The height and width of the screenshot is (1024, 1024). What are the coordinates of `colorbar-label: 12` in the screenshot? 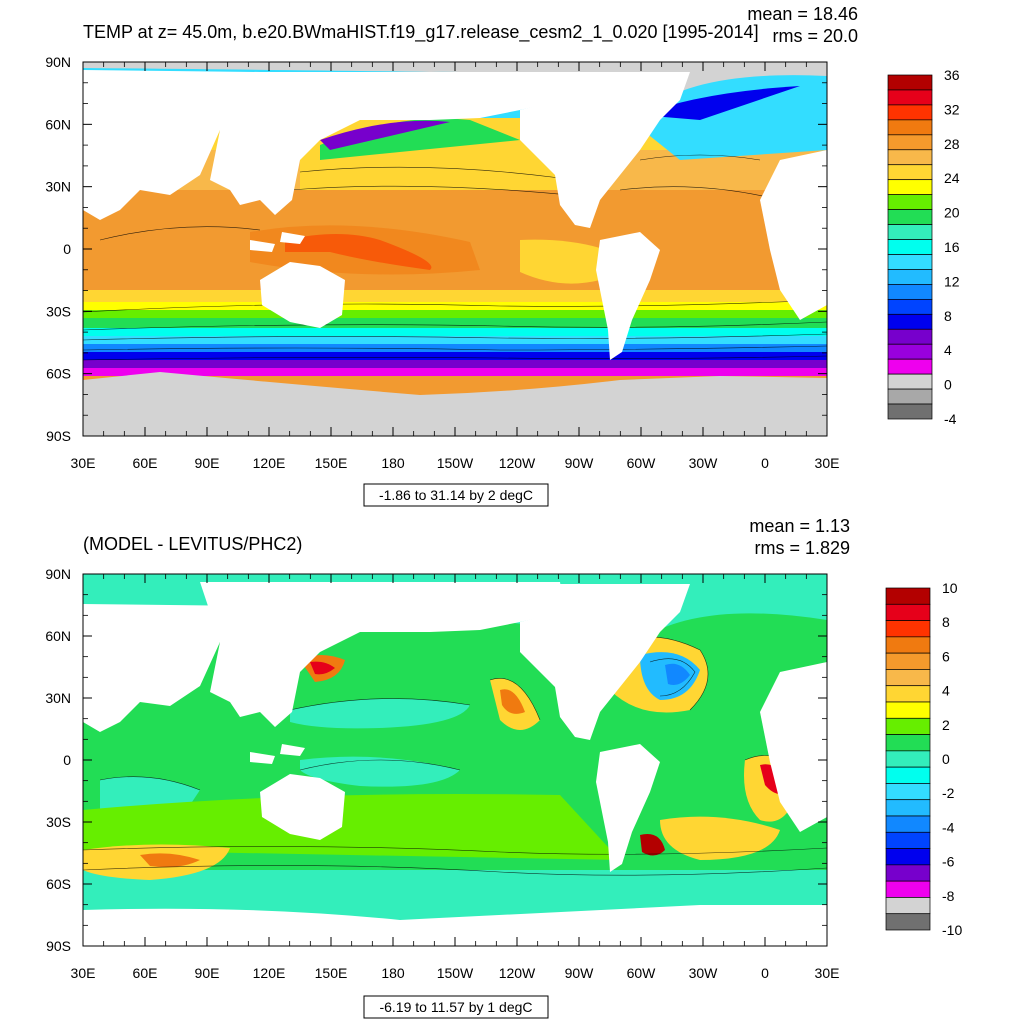 It's located at (952, 281).